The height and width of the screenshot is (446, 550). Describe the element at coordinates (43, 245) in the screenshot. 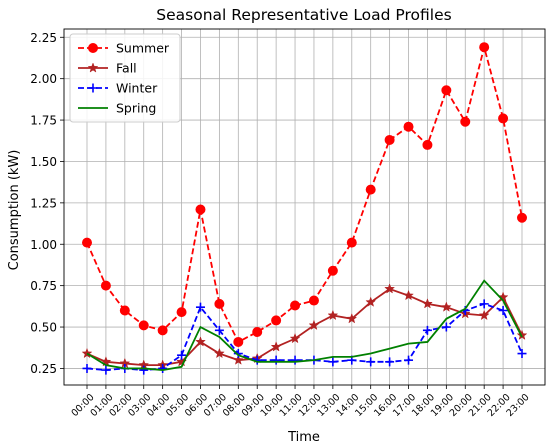

I see `y-tick-label: 1.00` at that location.